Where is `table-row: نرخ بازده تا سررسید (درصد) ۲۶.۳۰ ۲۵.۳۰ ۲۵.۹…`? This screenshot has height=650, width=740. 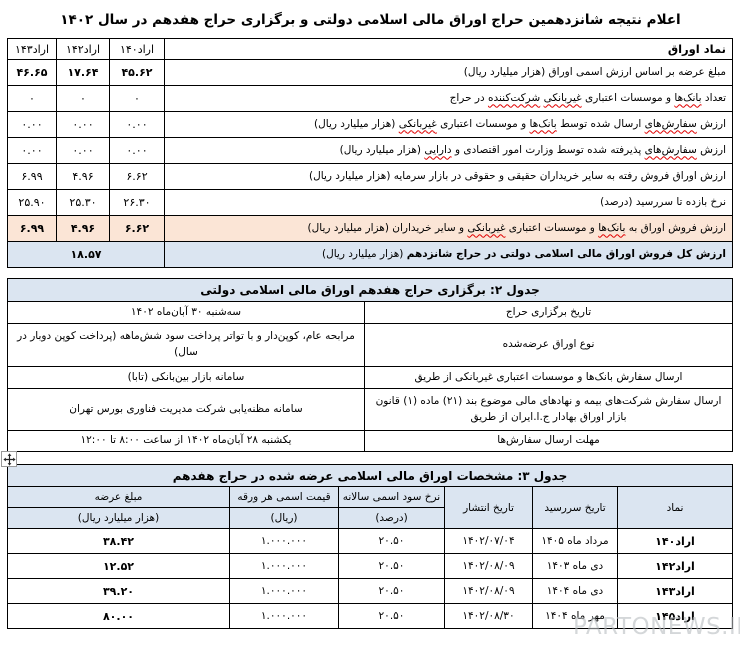
table-row: نرخ بازده تا سررسید (درصد) ۲۶.۳۰ ۲۵.۳۰ ۲۵.۹… is located at coordinates (370, 202).